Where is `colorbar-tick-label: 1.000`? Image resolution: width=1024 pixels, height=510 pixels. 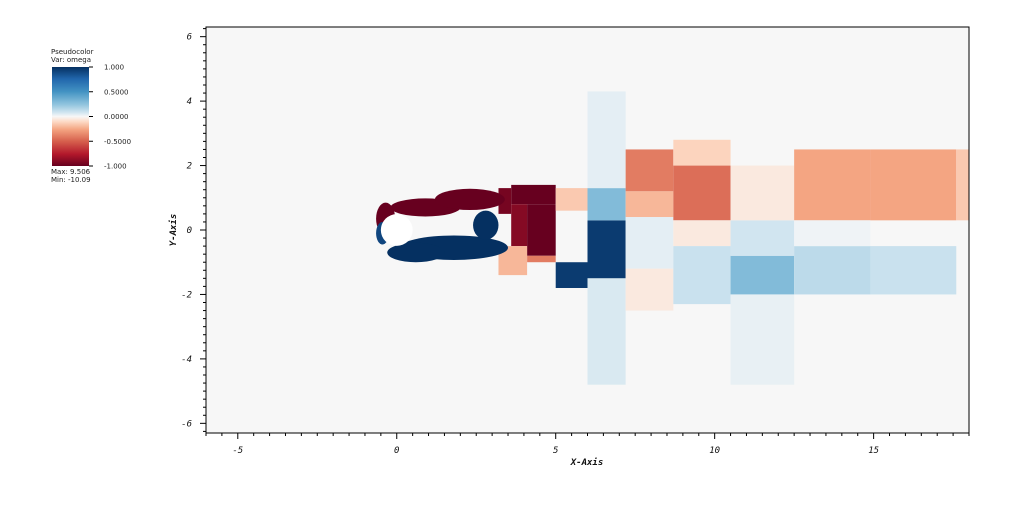
colorbar-tick-label: 1.000 is located at coordinates (114, 68).